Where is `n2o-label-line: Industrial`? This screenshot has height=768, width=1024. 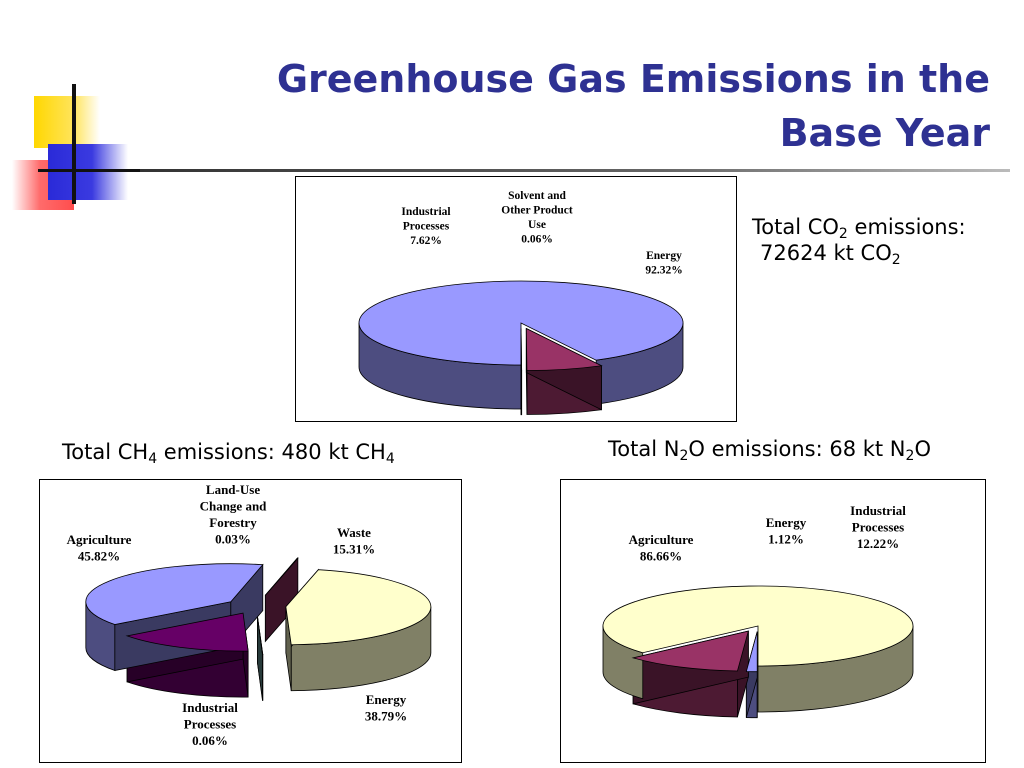
n2o-label-line: Industrial is located at coordinates (878, 510).